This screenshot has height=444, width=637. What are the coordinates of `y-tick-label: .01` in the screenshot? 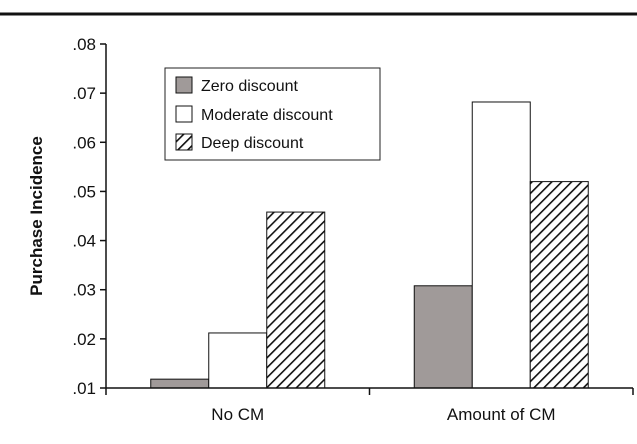 It's located at (84, 388).